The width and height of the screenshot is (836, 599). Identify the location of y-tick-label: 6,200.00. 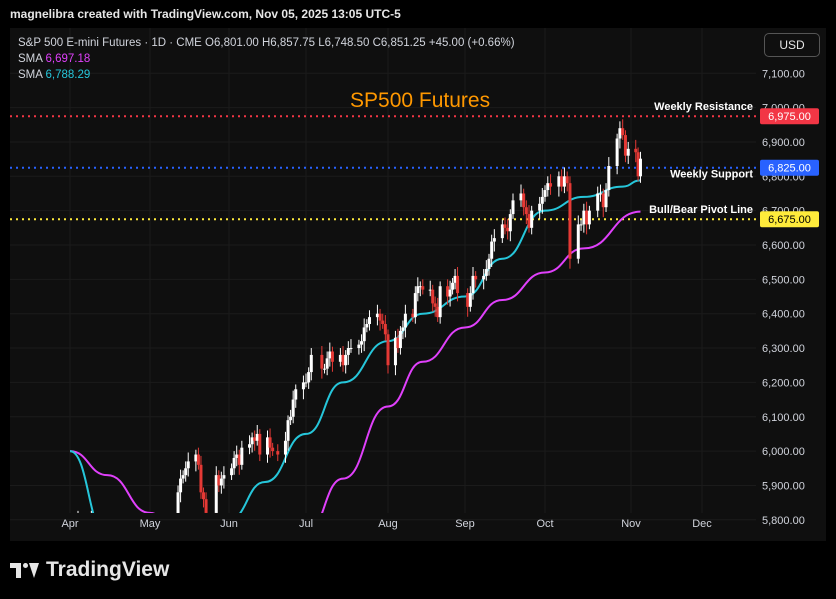
(783, 383).